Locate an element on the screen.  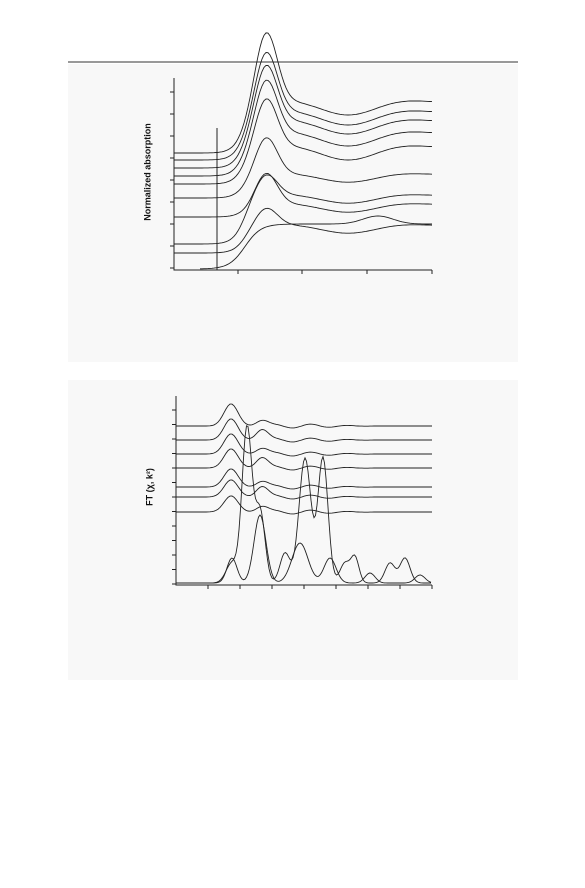
y-axis-label: Normalized absorption is located at coordinates (147, 172).